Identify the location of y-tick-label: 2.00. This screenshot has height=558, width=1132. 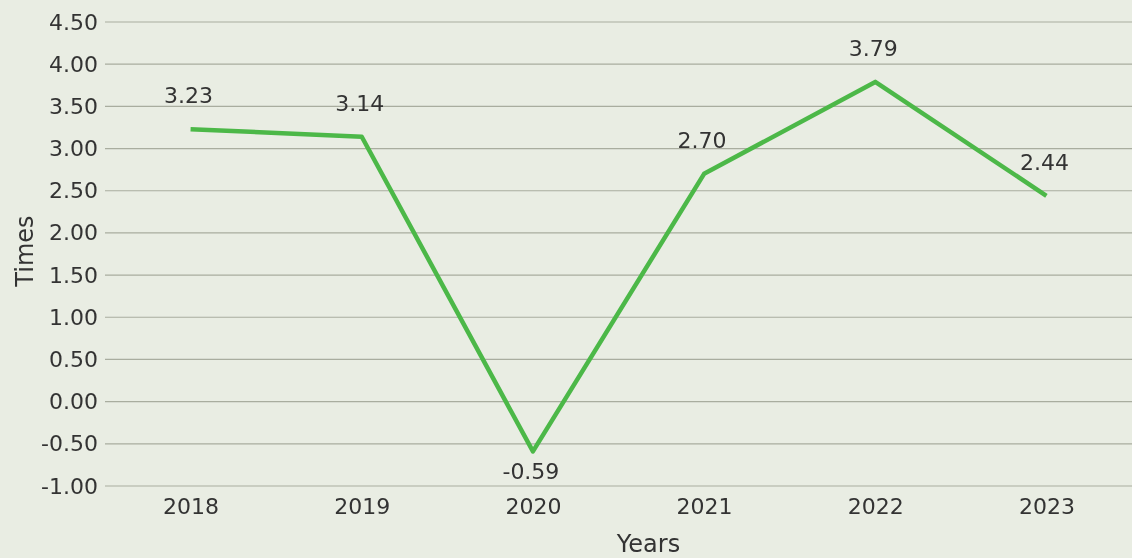
(73, 233).